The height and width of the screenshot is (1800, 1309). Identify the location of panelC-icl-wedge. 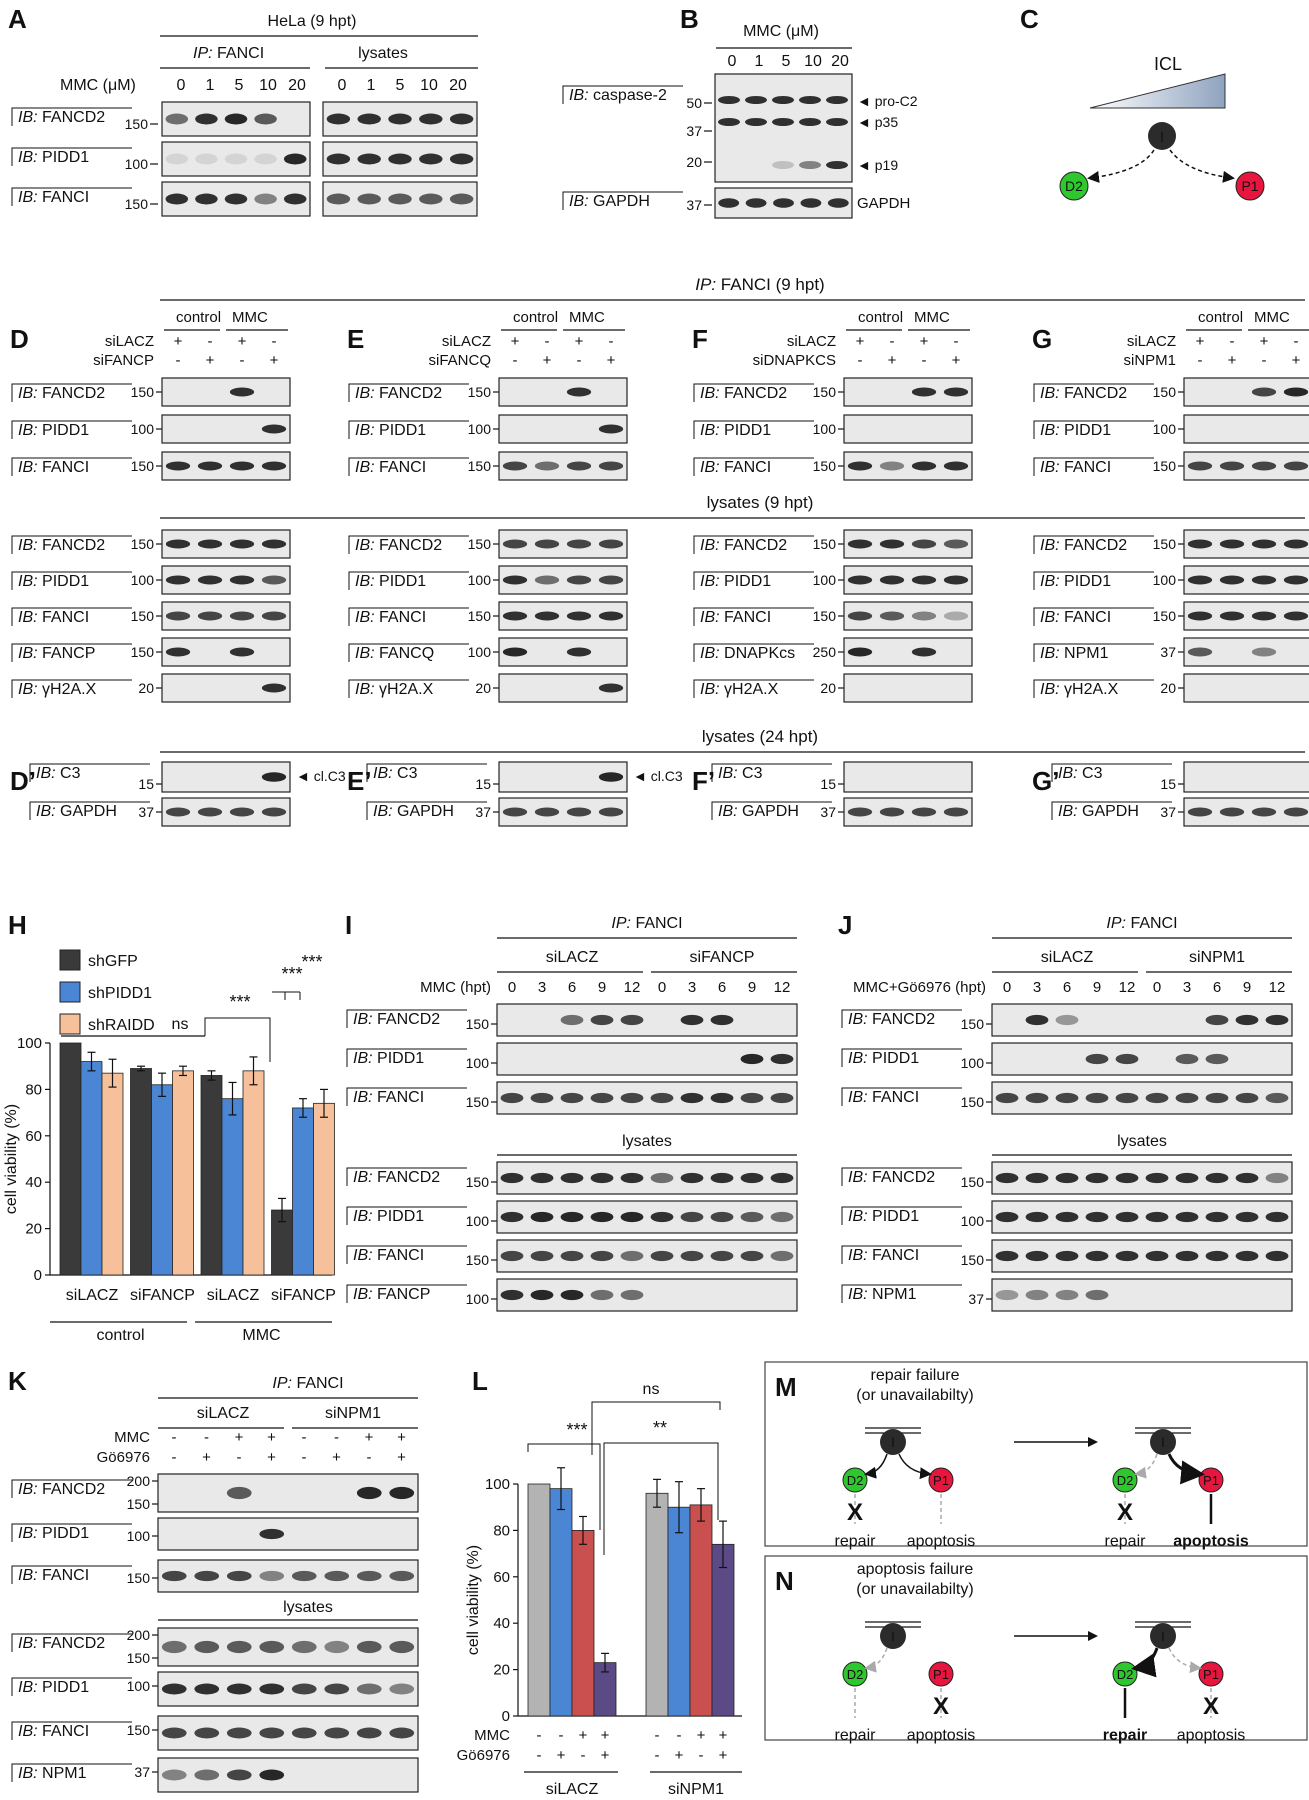
(1157, 91).